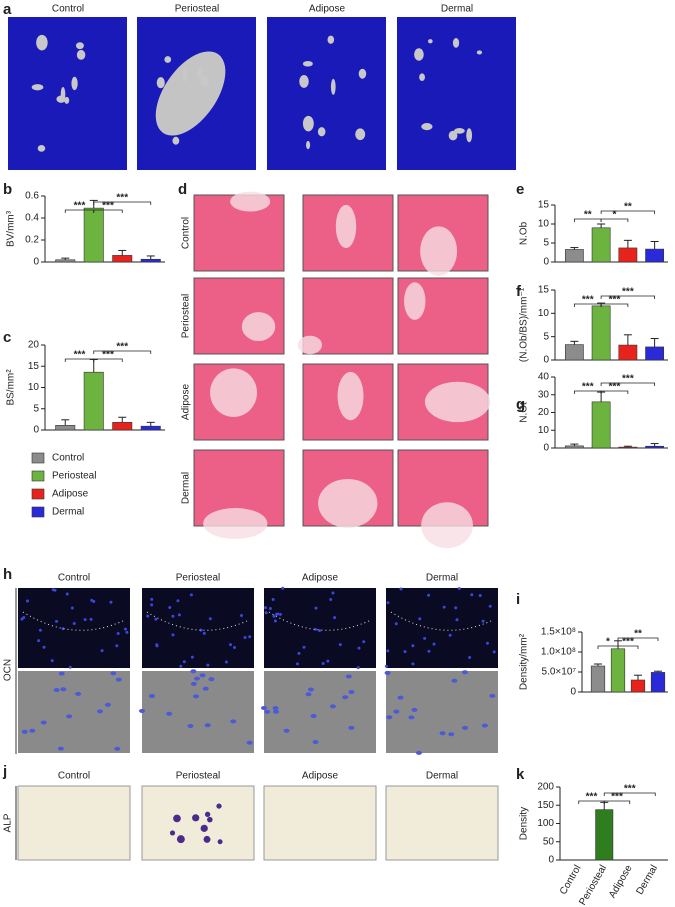  What do you see at coordinates (7, 189) in the screenshot?
I see `panel-letter: b` at bounding box center [7, 189].